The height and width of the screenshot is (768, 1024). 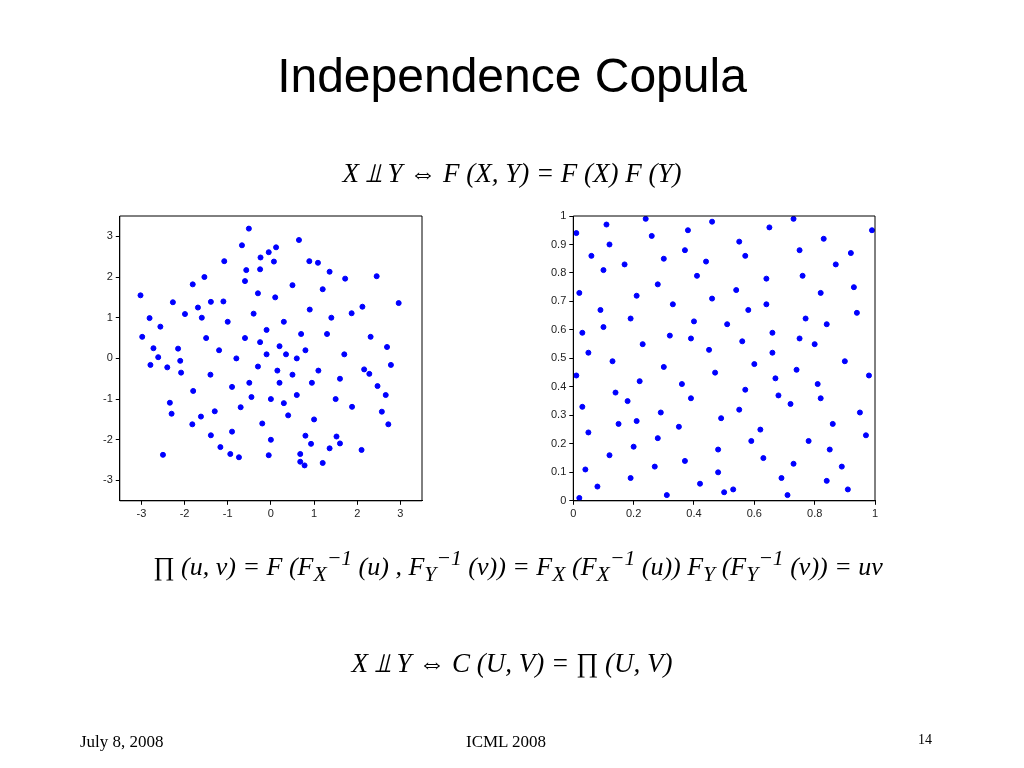 I want to click on text: ICML 2008, so click(x=506, y=742).